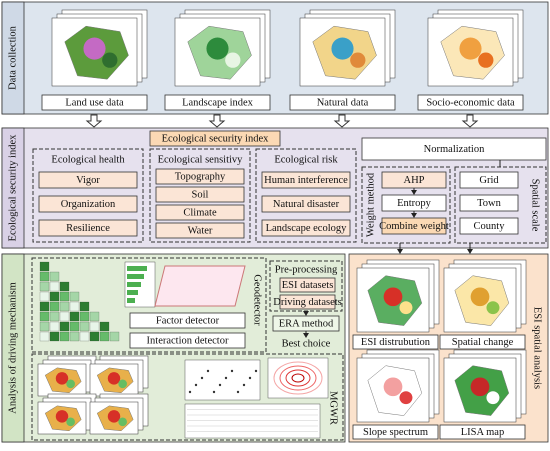 The height and width of the screenshot is (451, 550). I want to click on box-label: Landscape index, so click(218, 102).